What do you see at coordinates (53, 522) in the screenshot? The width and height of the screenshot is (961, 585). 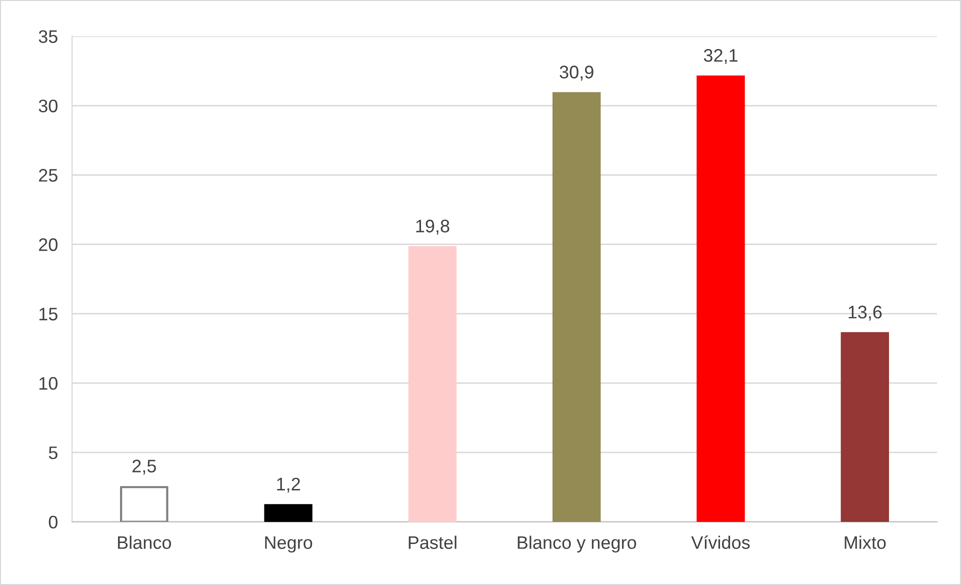 I see `y-tick-label: 0` at bounding box center [53, 522].